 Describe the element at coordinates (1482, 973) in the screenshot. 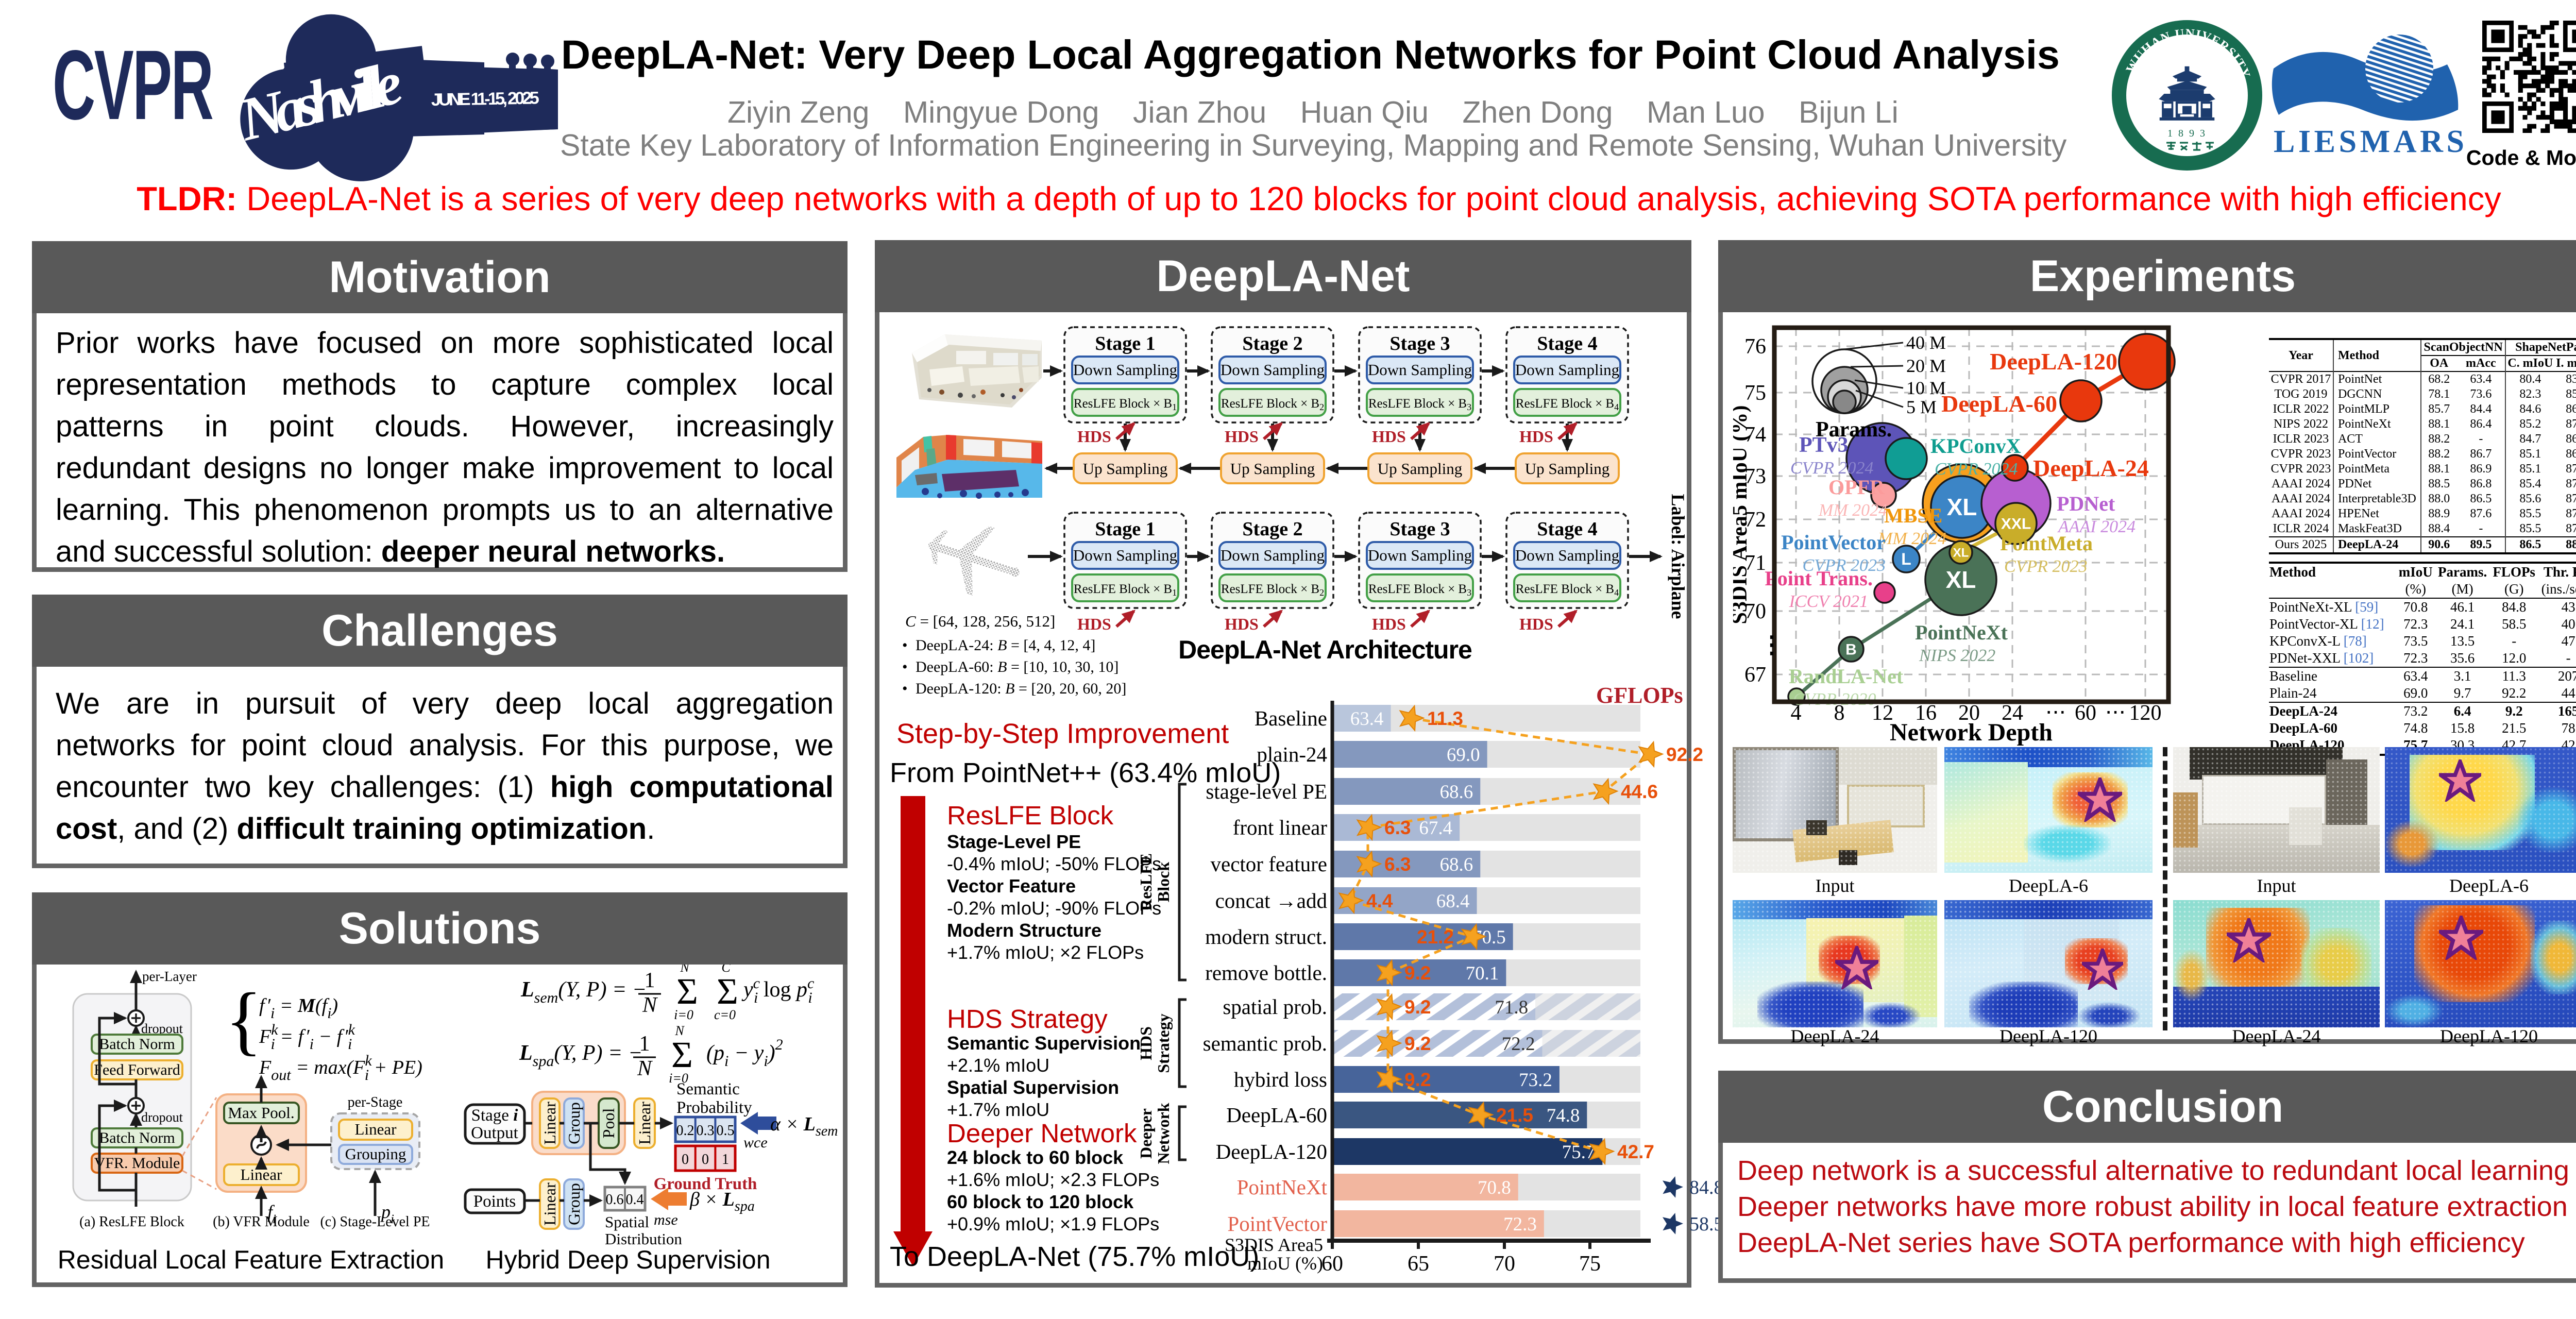

I see `svg-text: 70.1` at that location.